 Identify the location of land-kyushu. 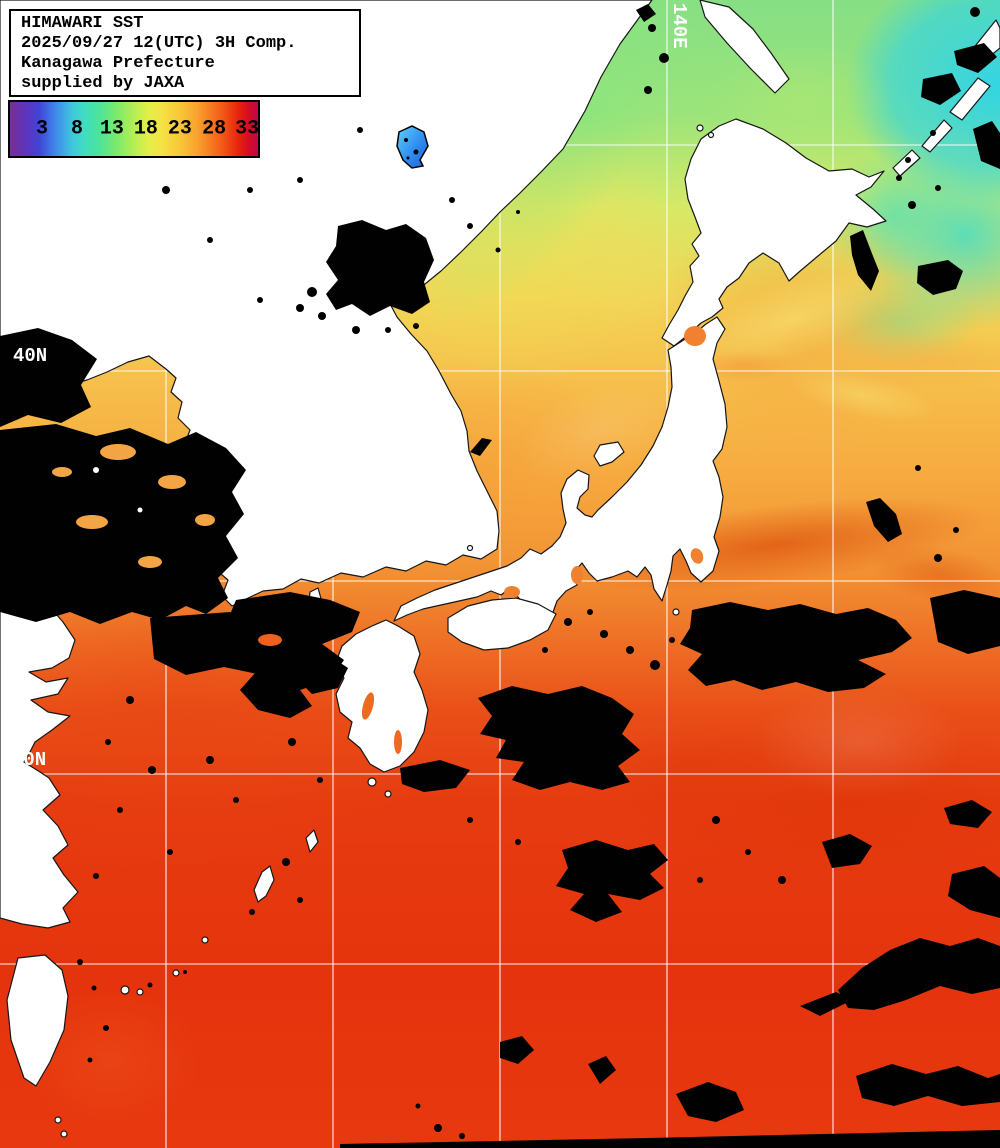
(382, 696).